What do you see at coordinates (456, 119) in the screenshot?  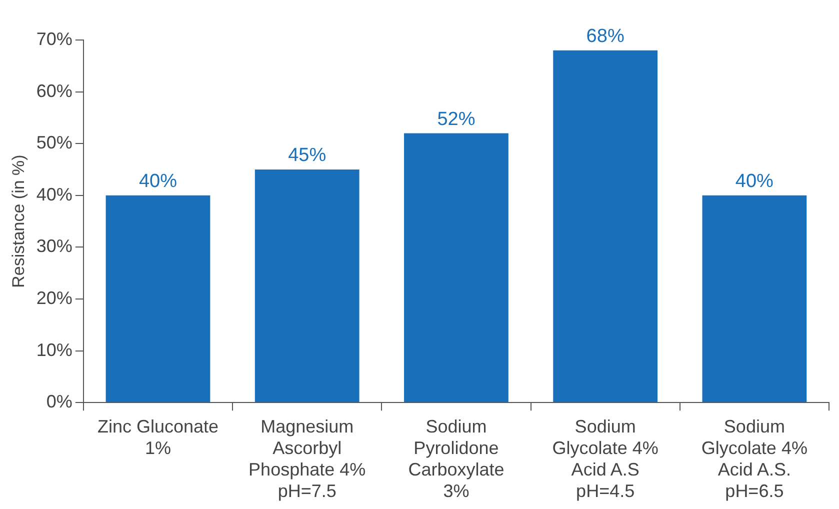 I see `data-label: 52%` at bounding box center [456, 119].